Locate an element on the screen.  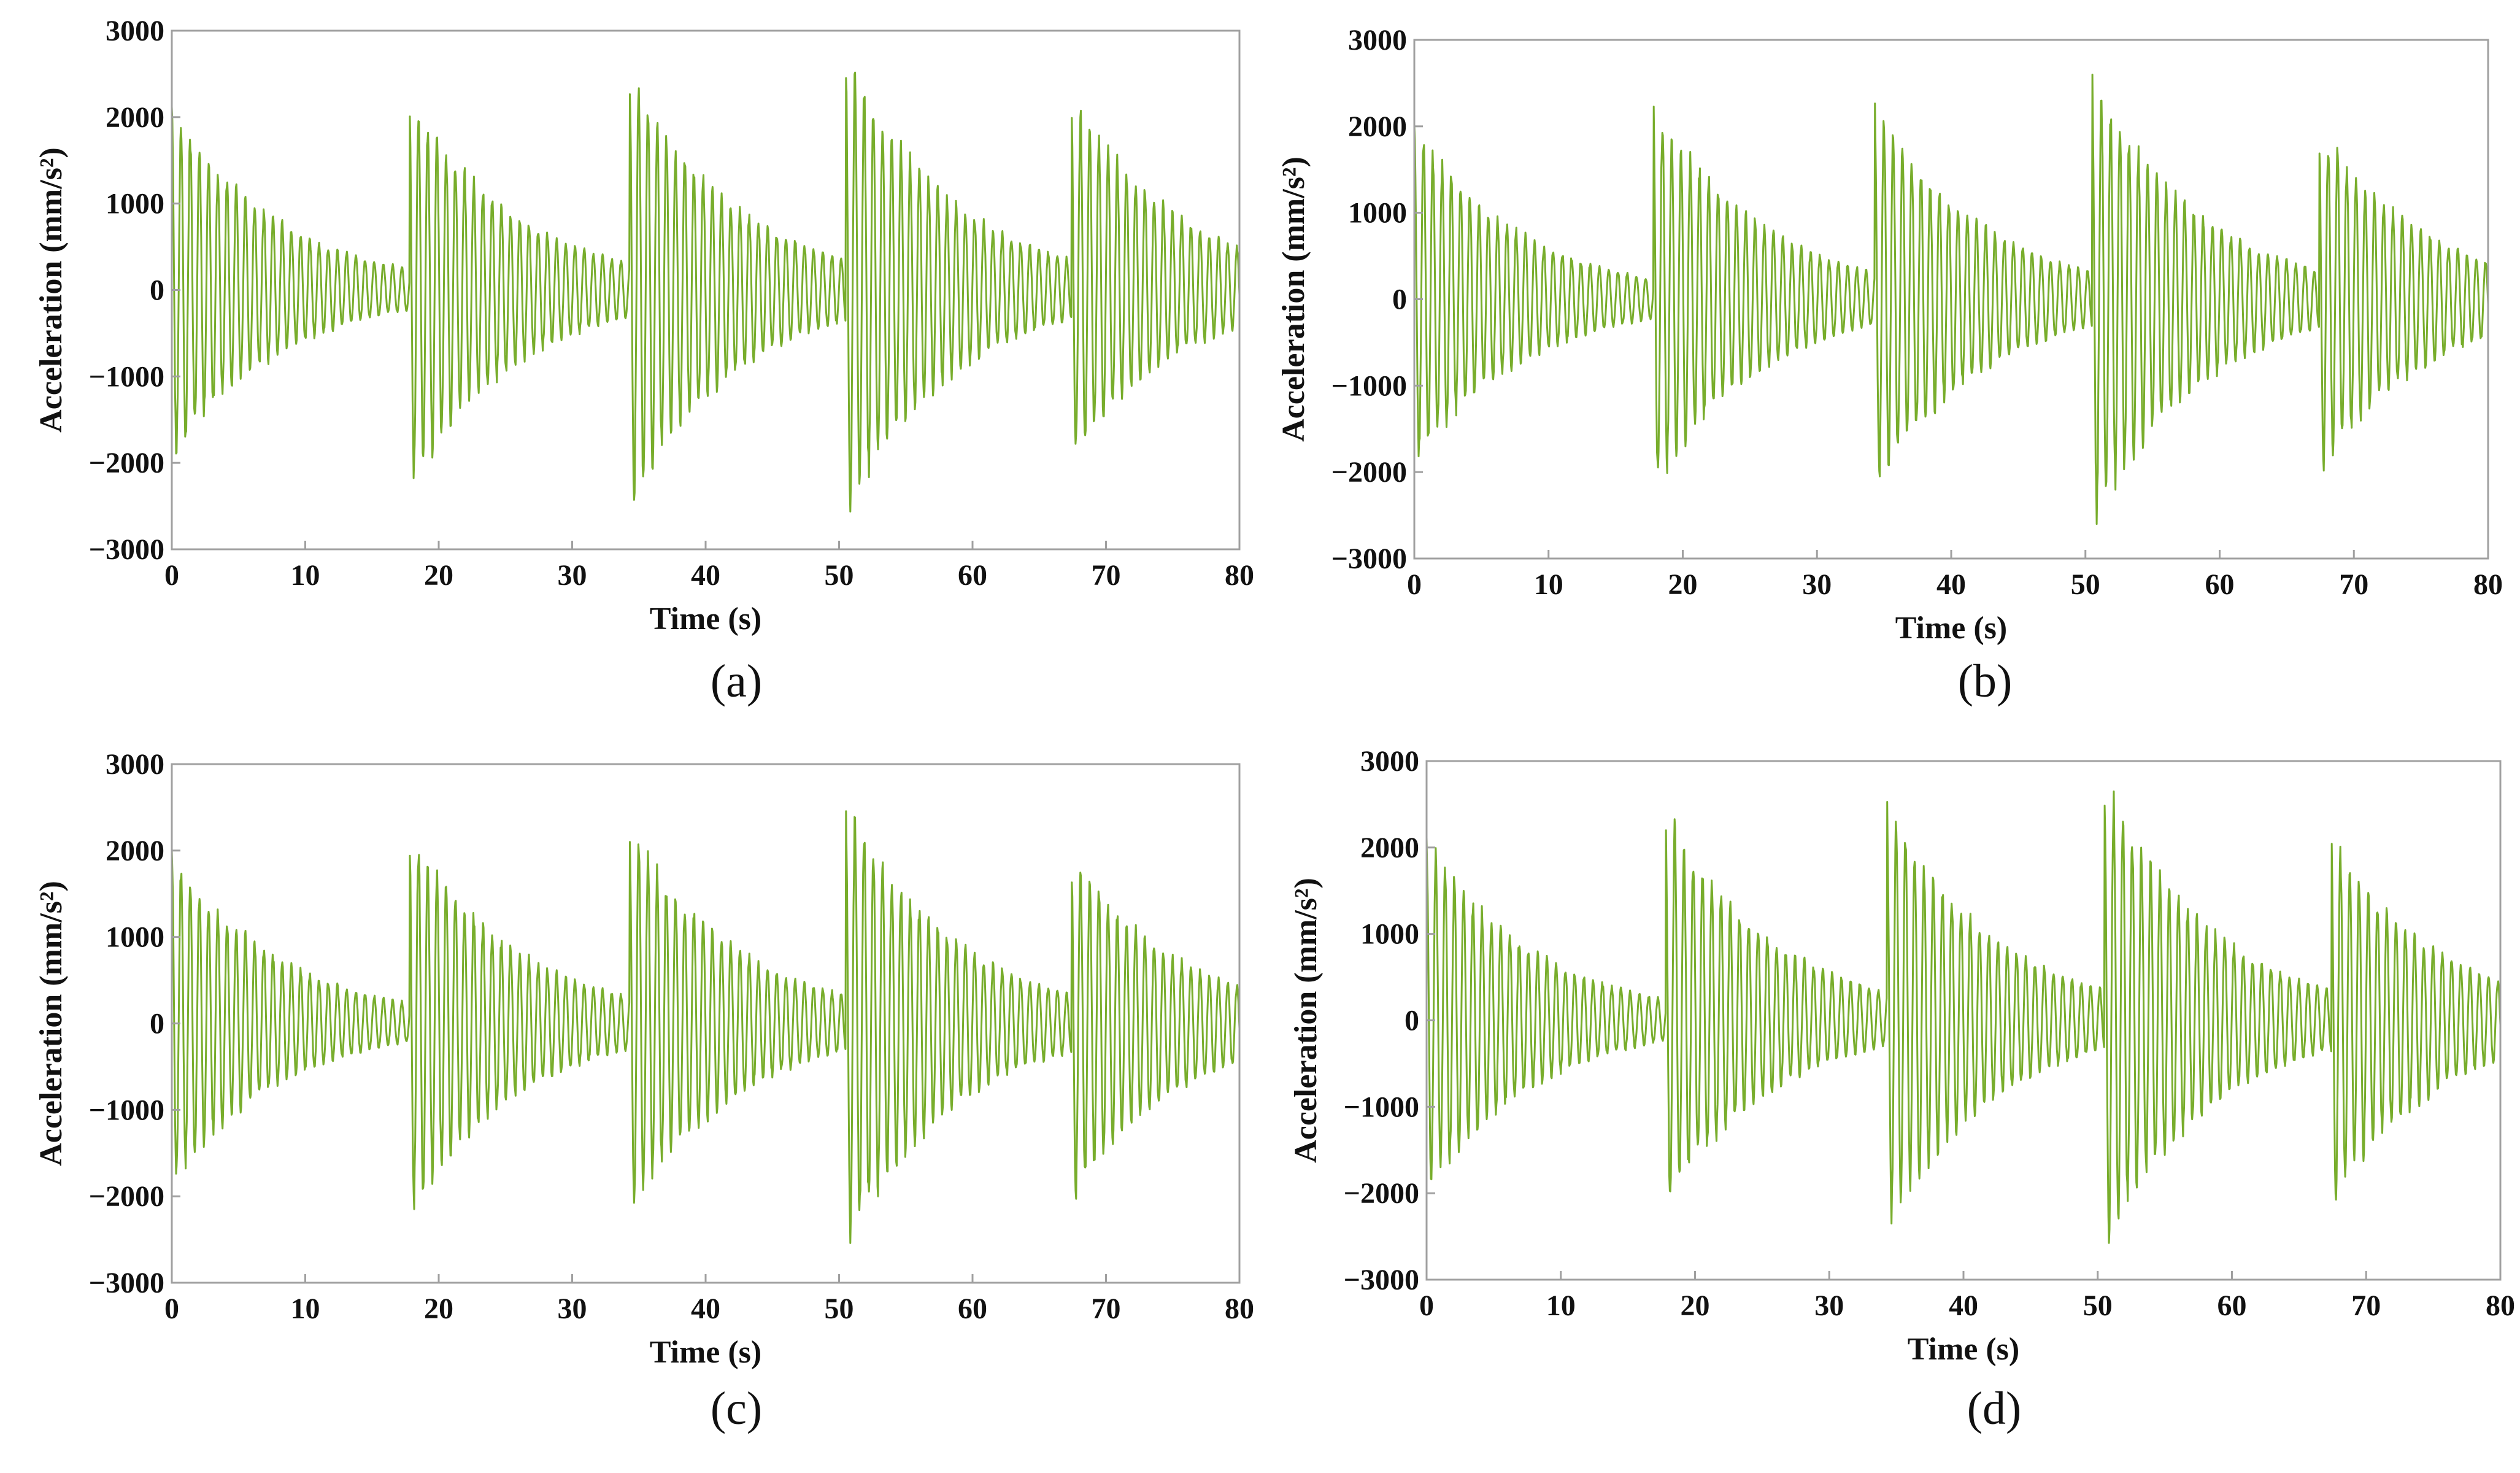
panel-label: (c) is located at coordinates (736, 1408).